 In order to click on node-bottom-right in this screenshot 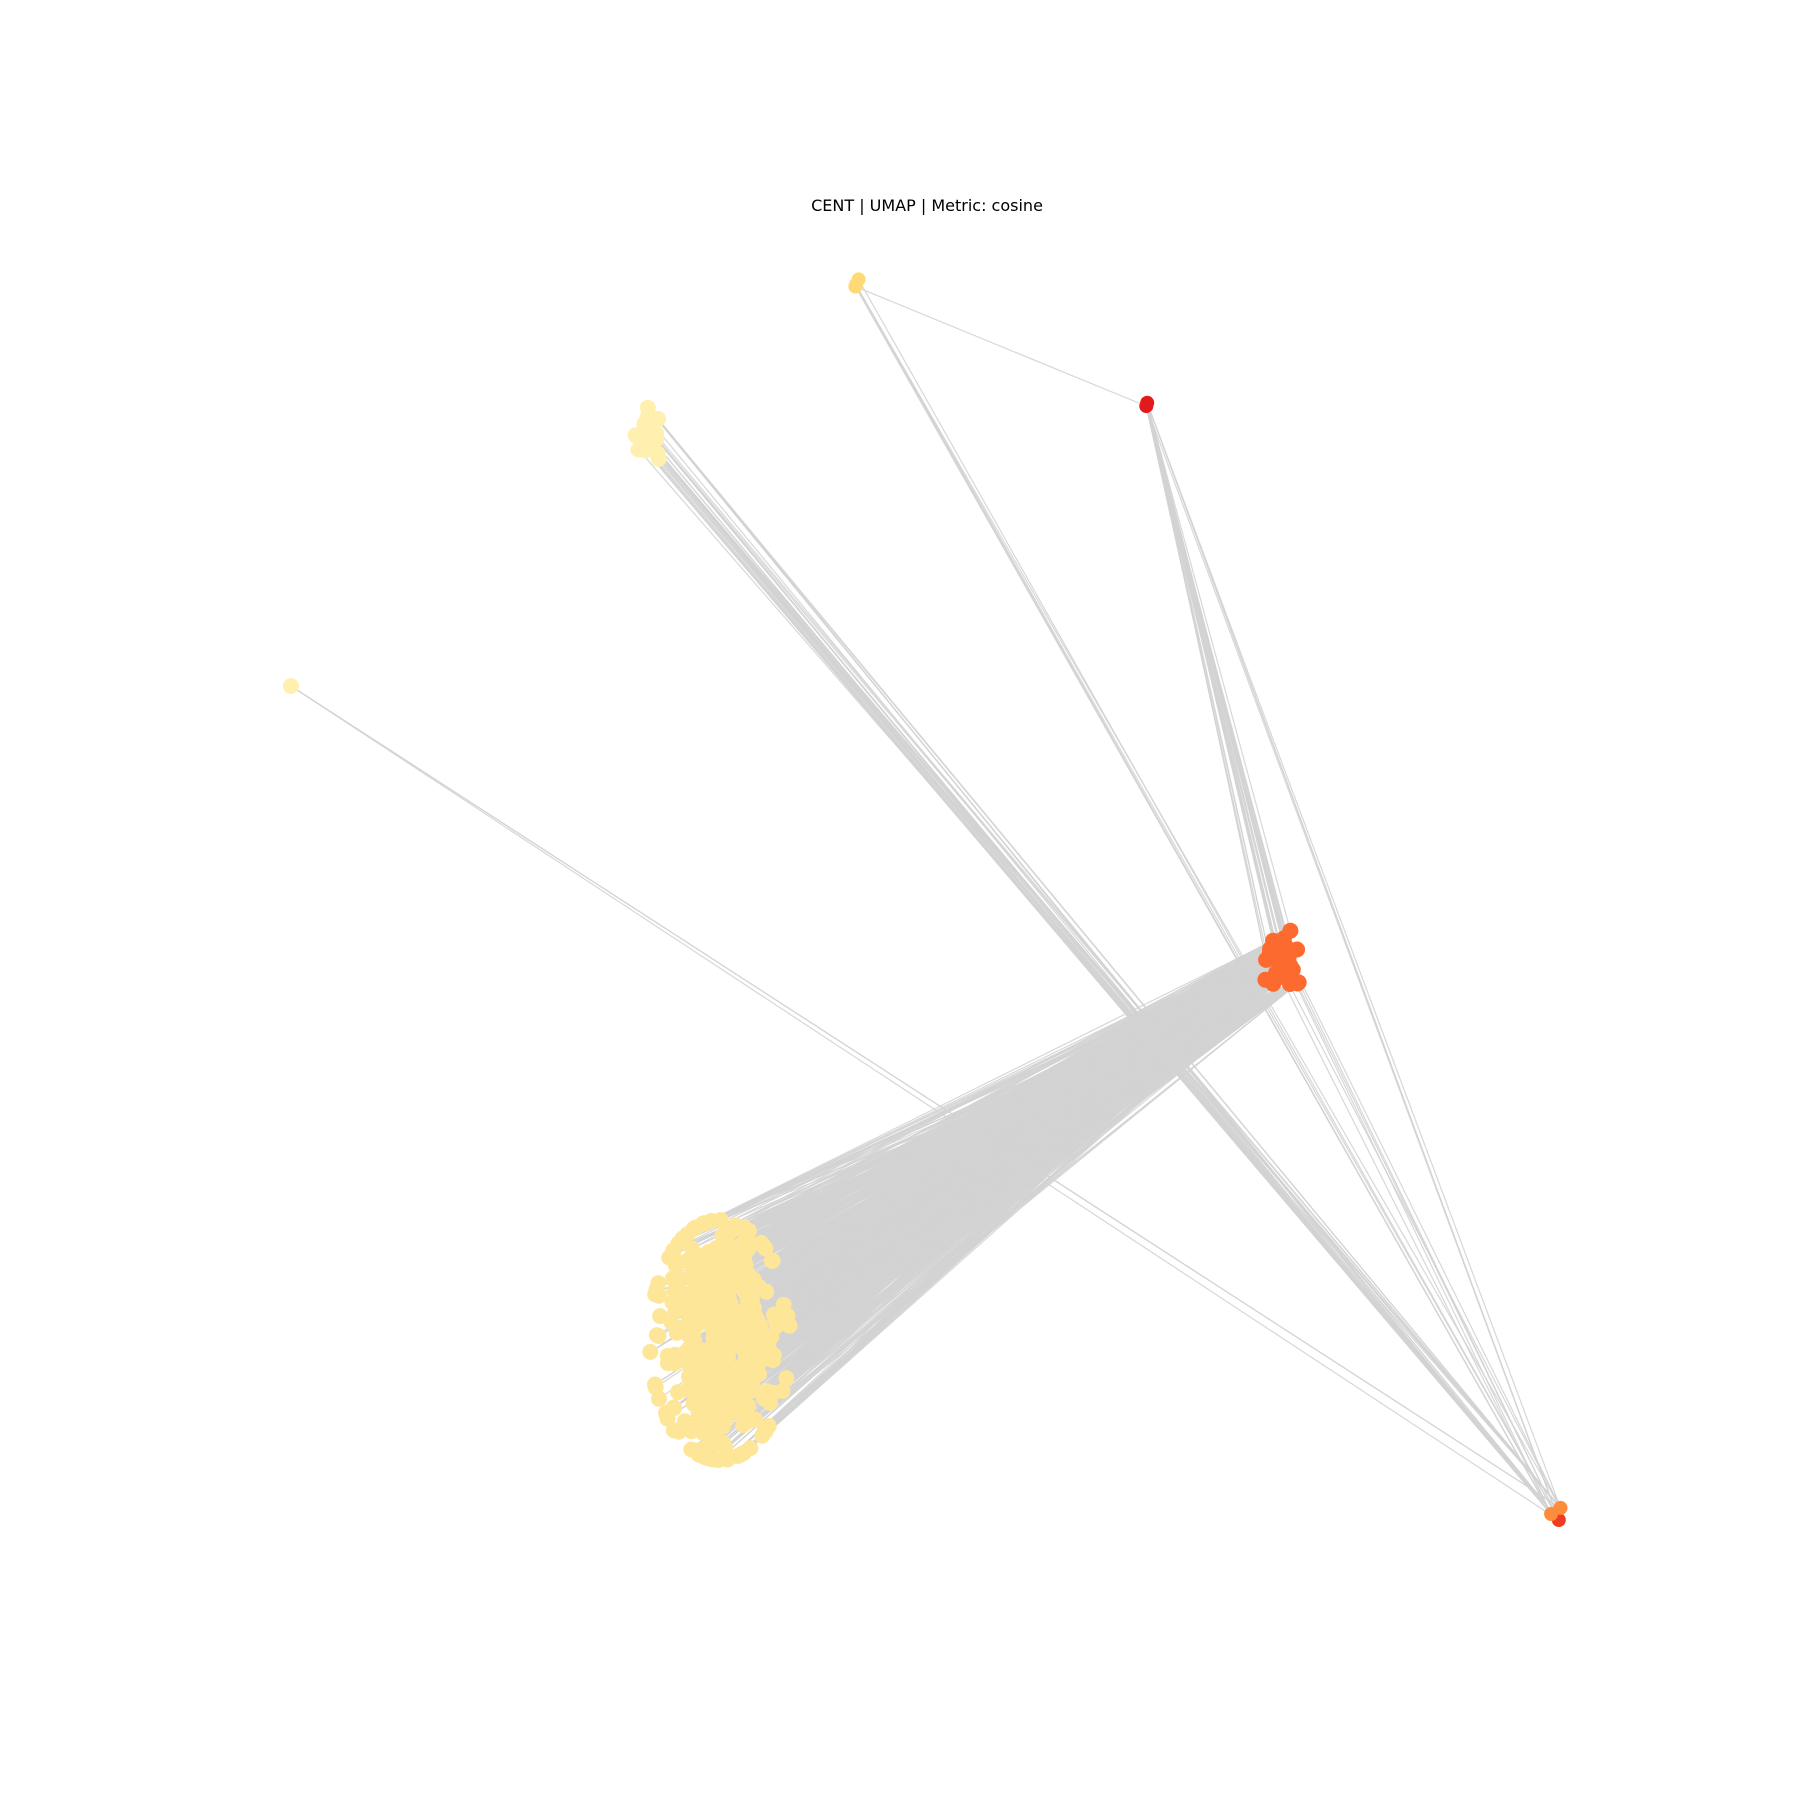, I will do `click(1560, 1507)`.